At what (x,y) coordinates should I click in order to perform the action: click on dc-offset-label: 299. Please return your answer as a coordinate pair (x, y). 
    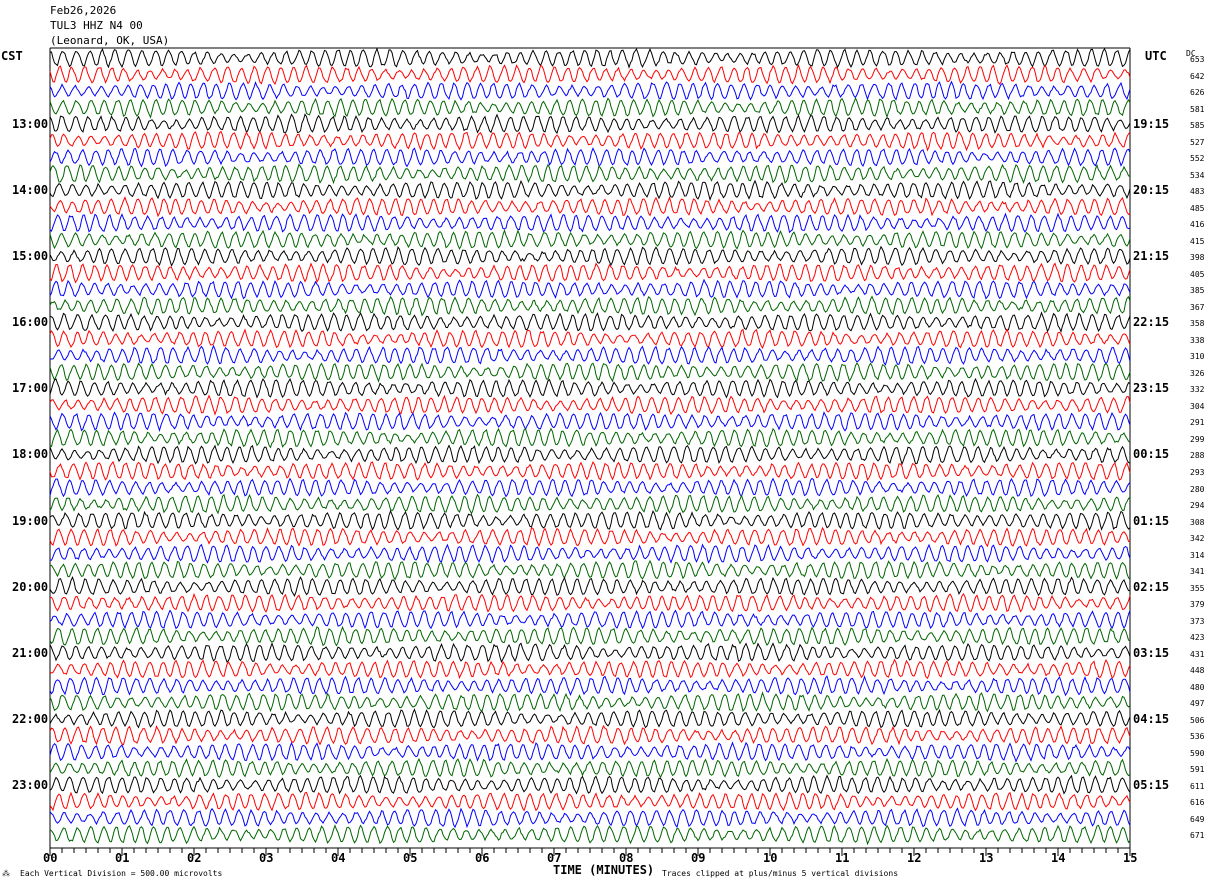
    Looking at the image, I should click on (1197, 439).